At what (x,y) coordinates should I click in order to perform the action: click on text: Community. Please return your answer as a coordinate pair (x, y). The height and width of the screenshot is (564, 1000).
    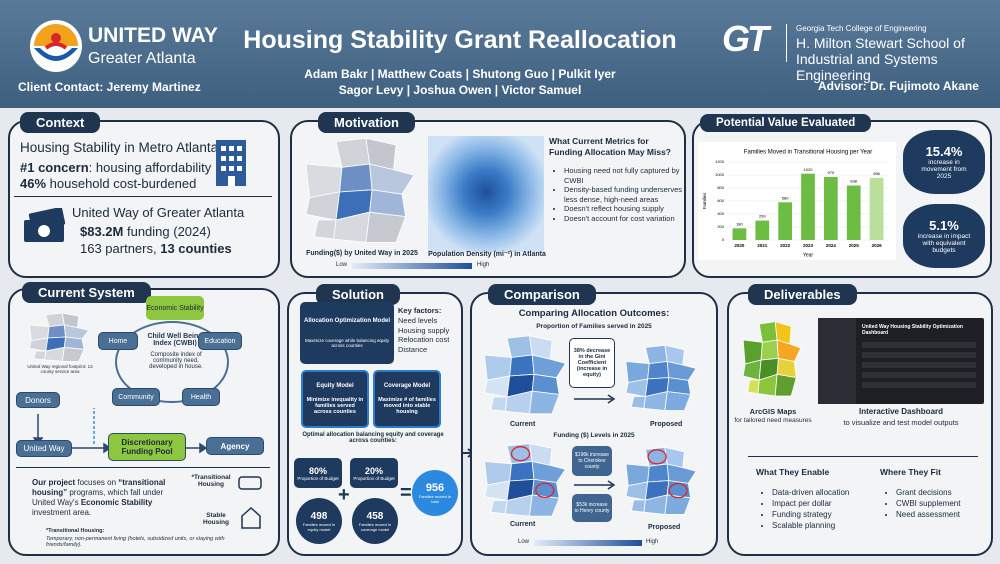
    Looking at the image, I should click on (136, 397).